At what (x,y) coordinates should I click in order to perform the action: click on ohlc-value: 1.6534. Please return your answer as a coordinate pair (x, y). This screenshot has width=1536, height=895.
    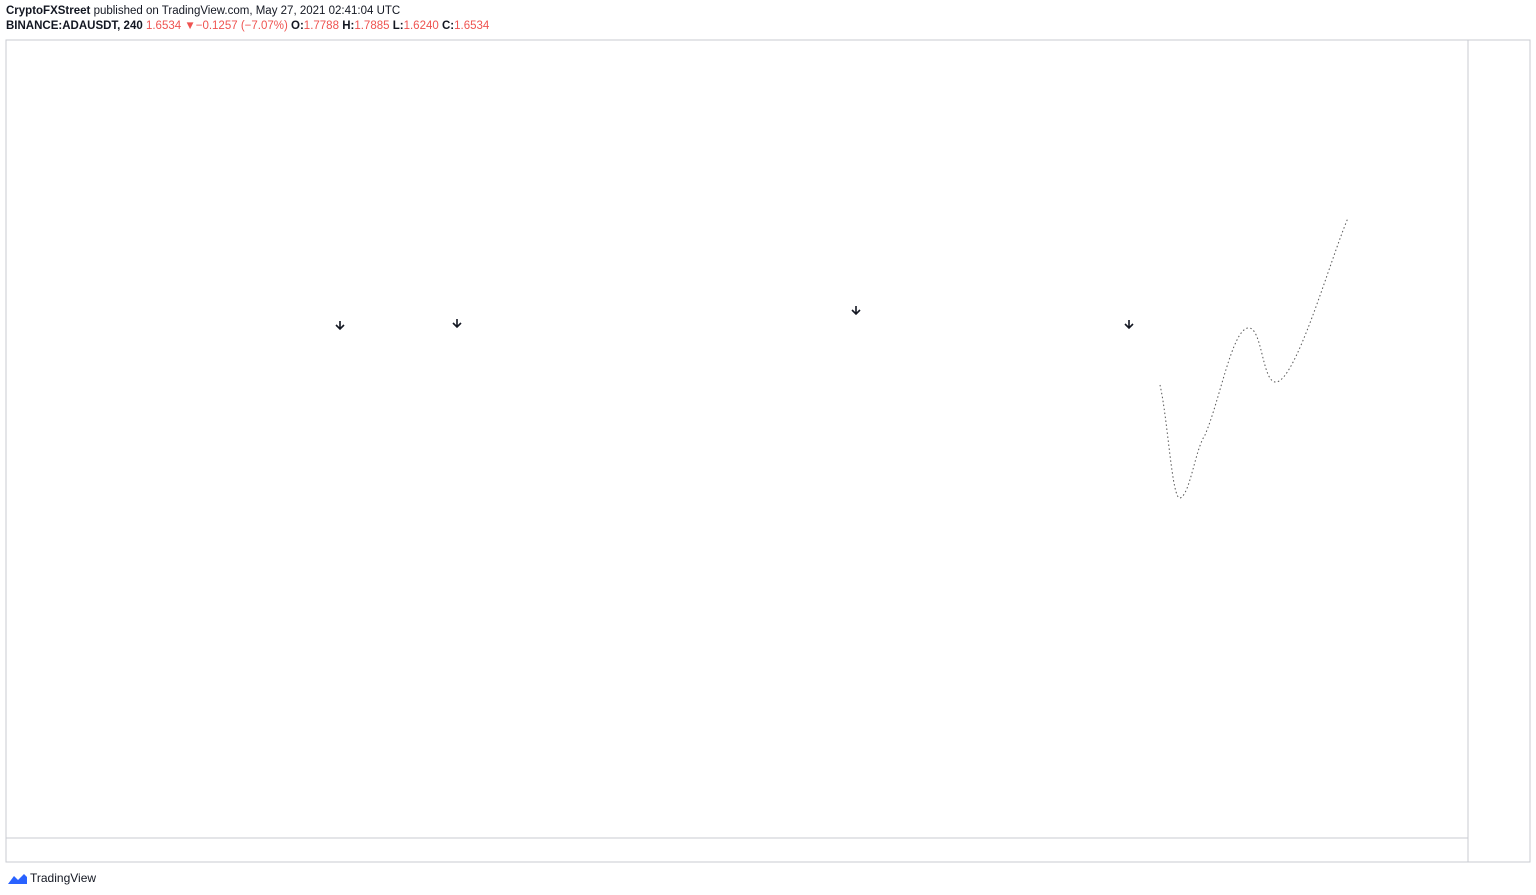
    Looking at the image, I should click on (472, 26).